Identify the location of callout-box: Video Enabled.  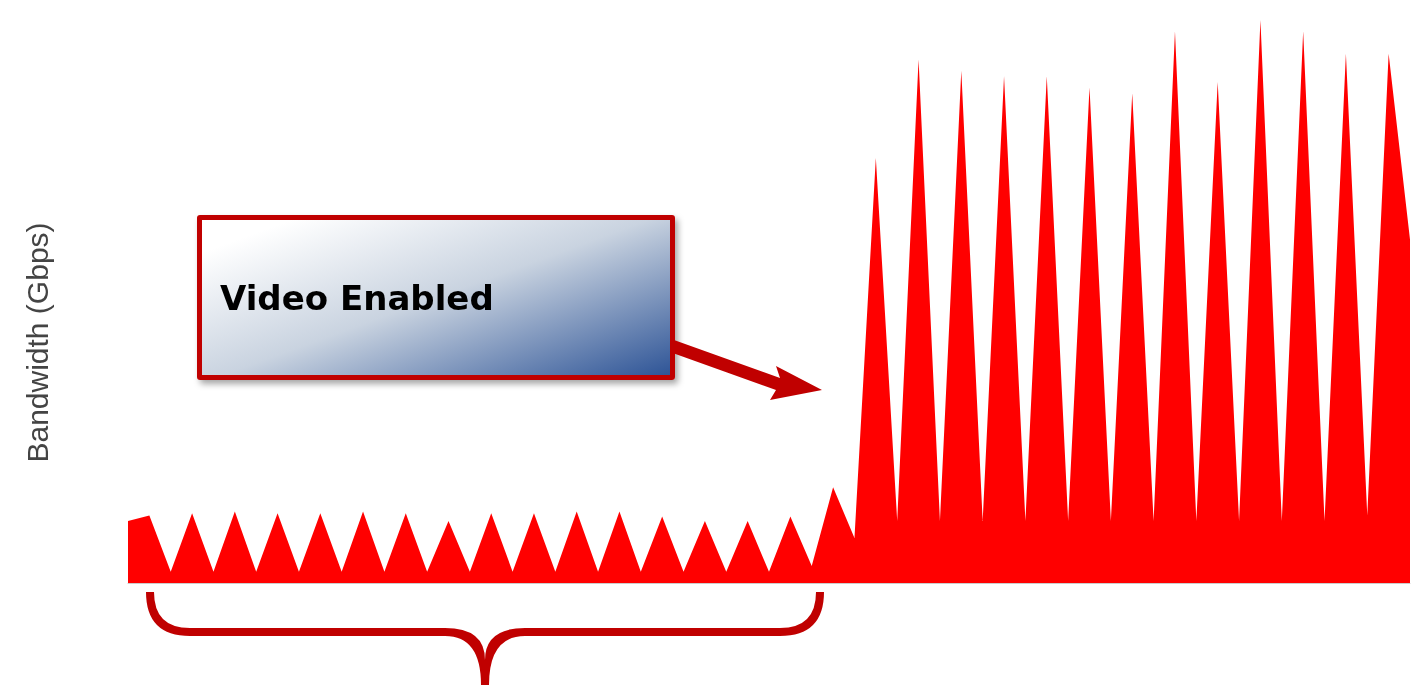
(436, 297).